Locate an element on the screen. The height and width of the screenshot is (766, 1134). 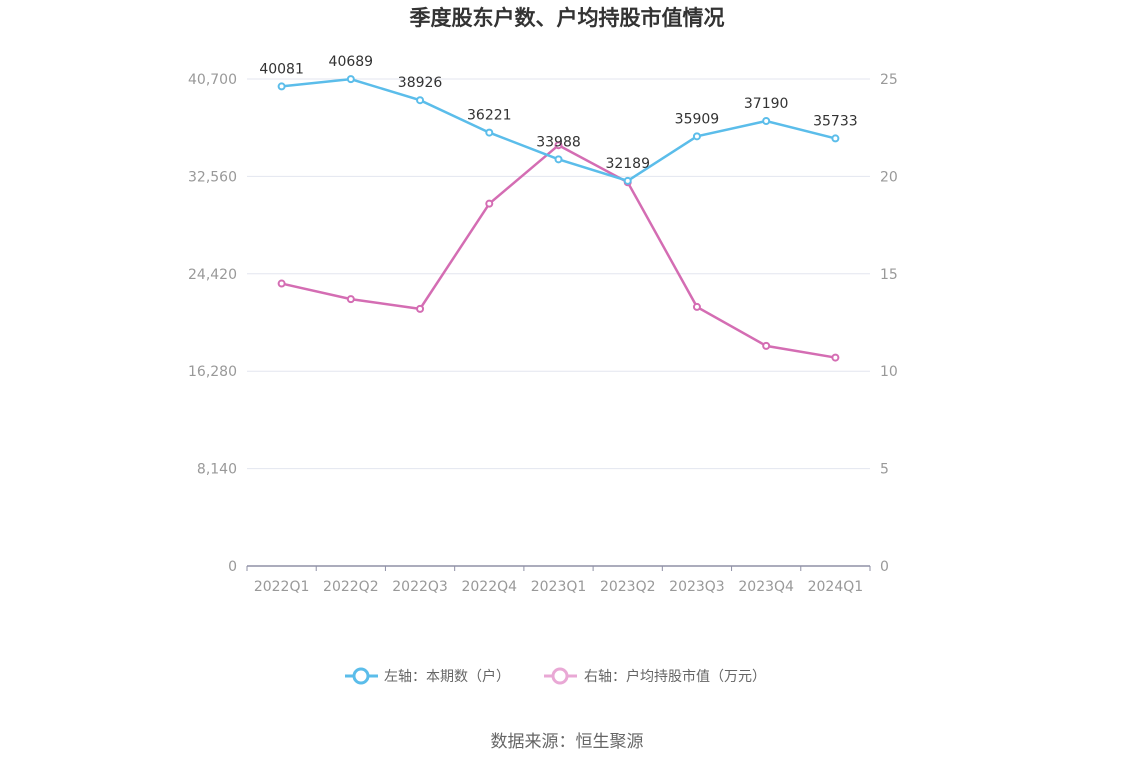
legend-label-households: 左轴：本期数（户） is located at coordinates (447, 676).